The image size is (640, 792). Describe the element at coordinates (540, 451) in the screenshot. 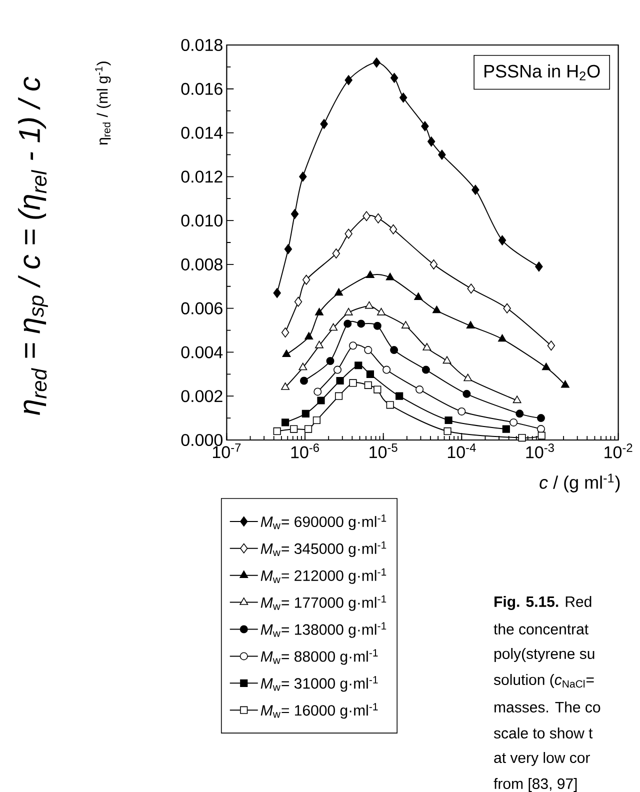

I see `x-tick-label: 10$^{-3}$` at that location.